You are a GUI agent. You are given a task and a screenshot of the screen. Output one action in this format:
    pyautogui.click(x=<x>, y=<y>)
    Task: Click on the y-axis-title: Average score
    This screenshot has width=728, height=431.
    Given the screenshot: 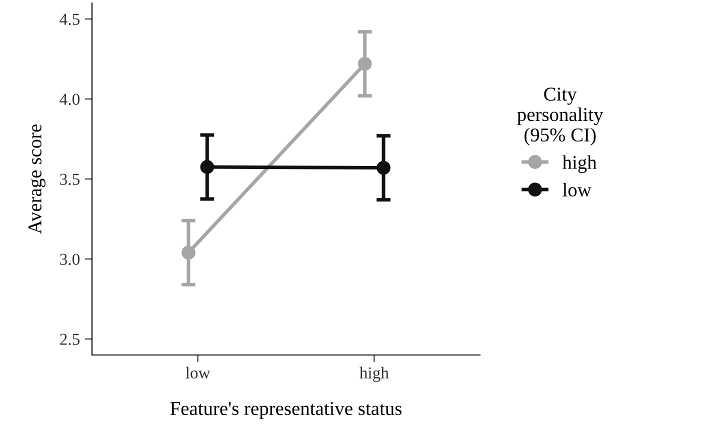 What is the action you would take?
    pyautogui.click(x=37, y=179)
    